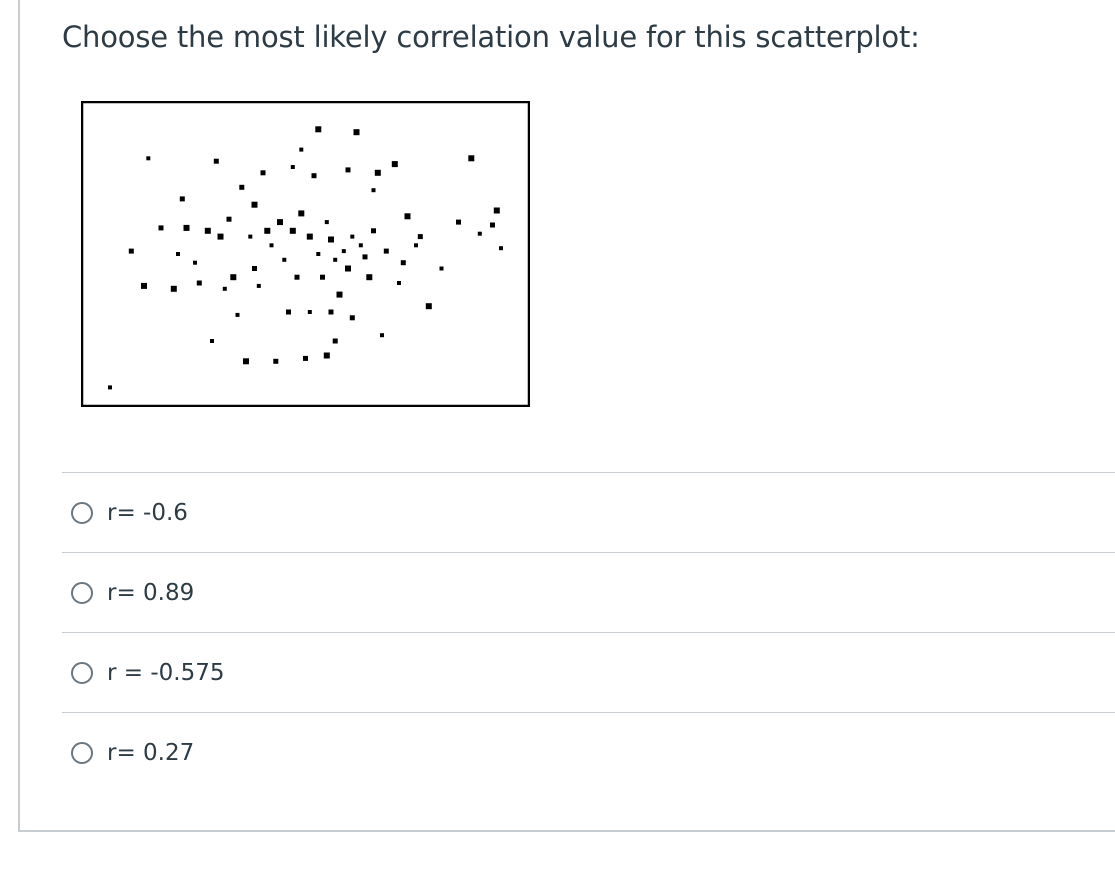 The image size is (1115, 873). I want to click on points-layer, so click(305, 258).